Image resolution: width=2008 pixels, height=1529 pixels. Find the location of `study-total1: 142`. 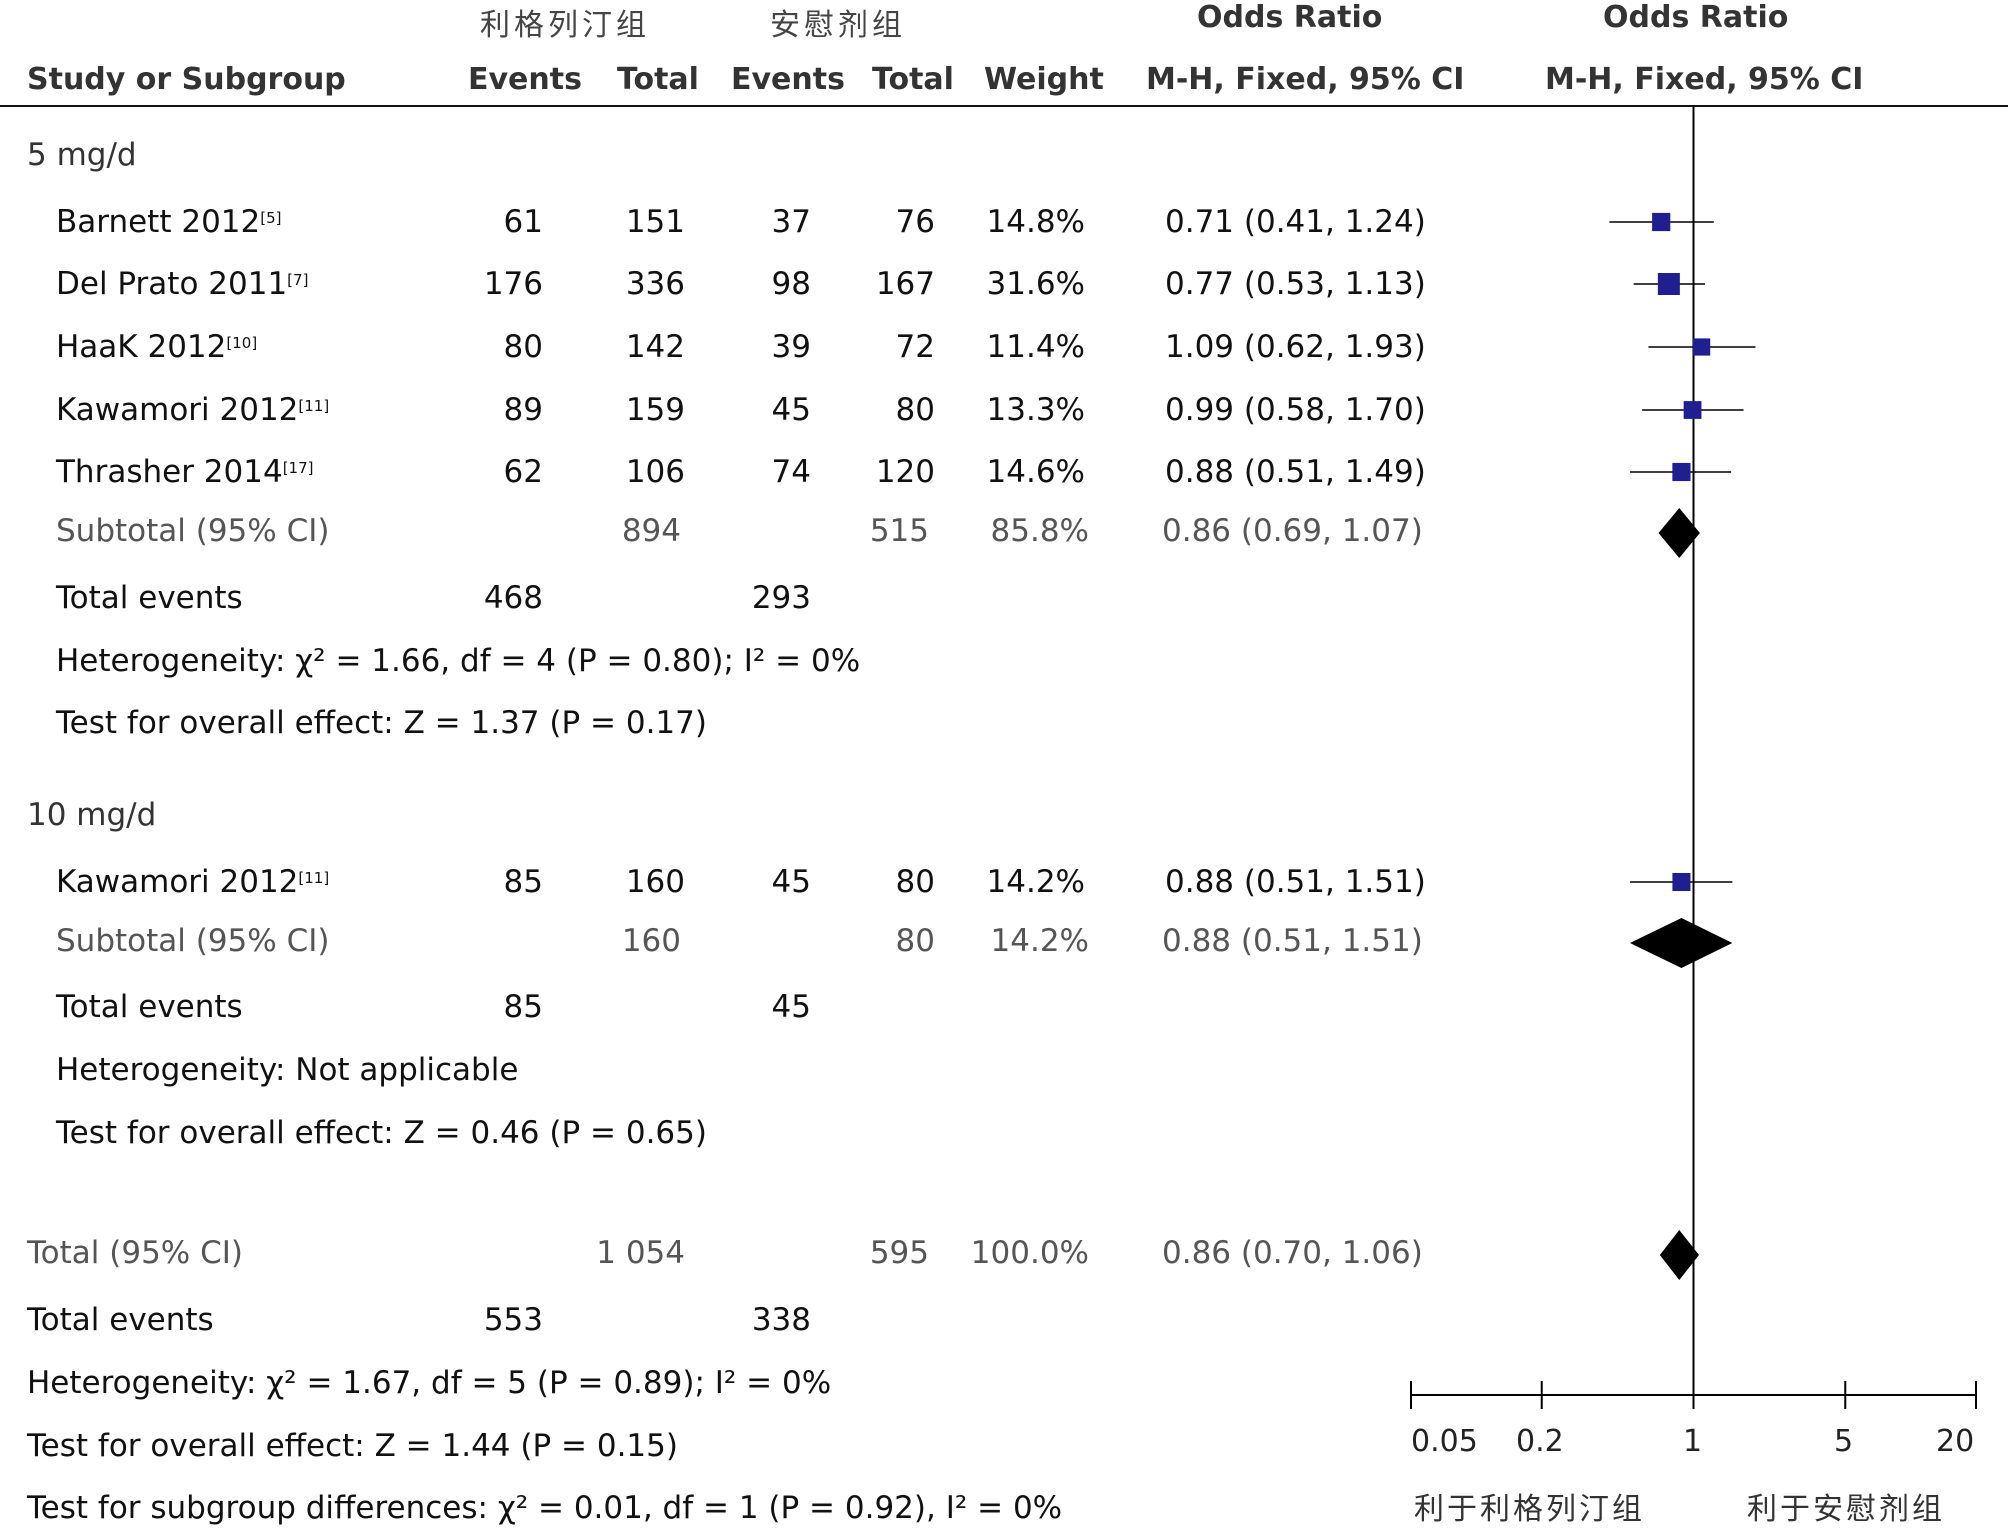

study-total1: 142 is located at coordinates (655, 347).